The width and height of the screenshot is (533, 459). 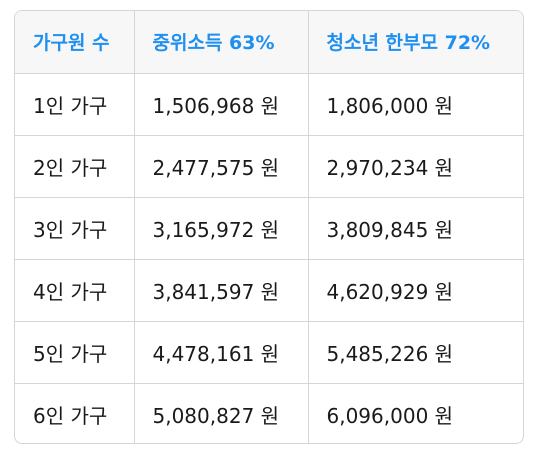 What do you see at coordinates (221, 228) in the screenshot?
I see `median-63-cell: 3,165,972 원` at bounding box center [221, 228].